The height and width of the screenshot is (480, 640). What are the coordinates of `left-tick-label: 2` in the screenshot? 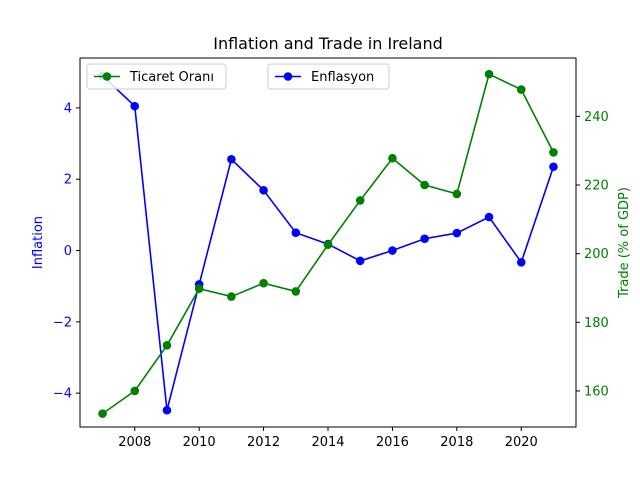 It's located at (68, 180).